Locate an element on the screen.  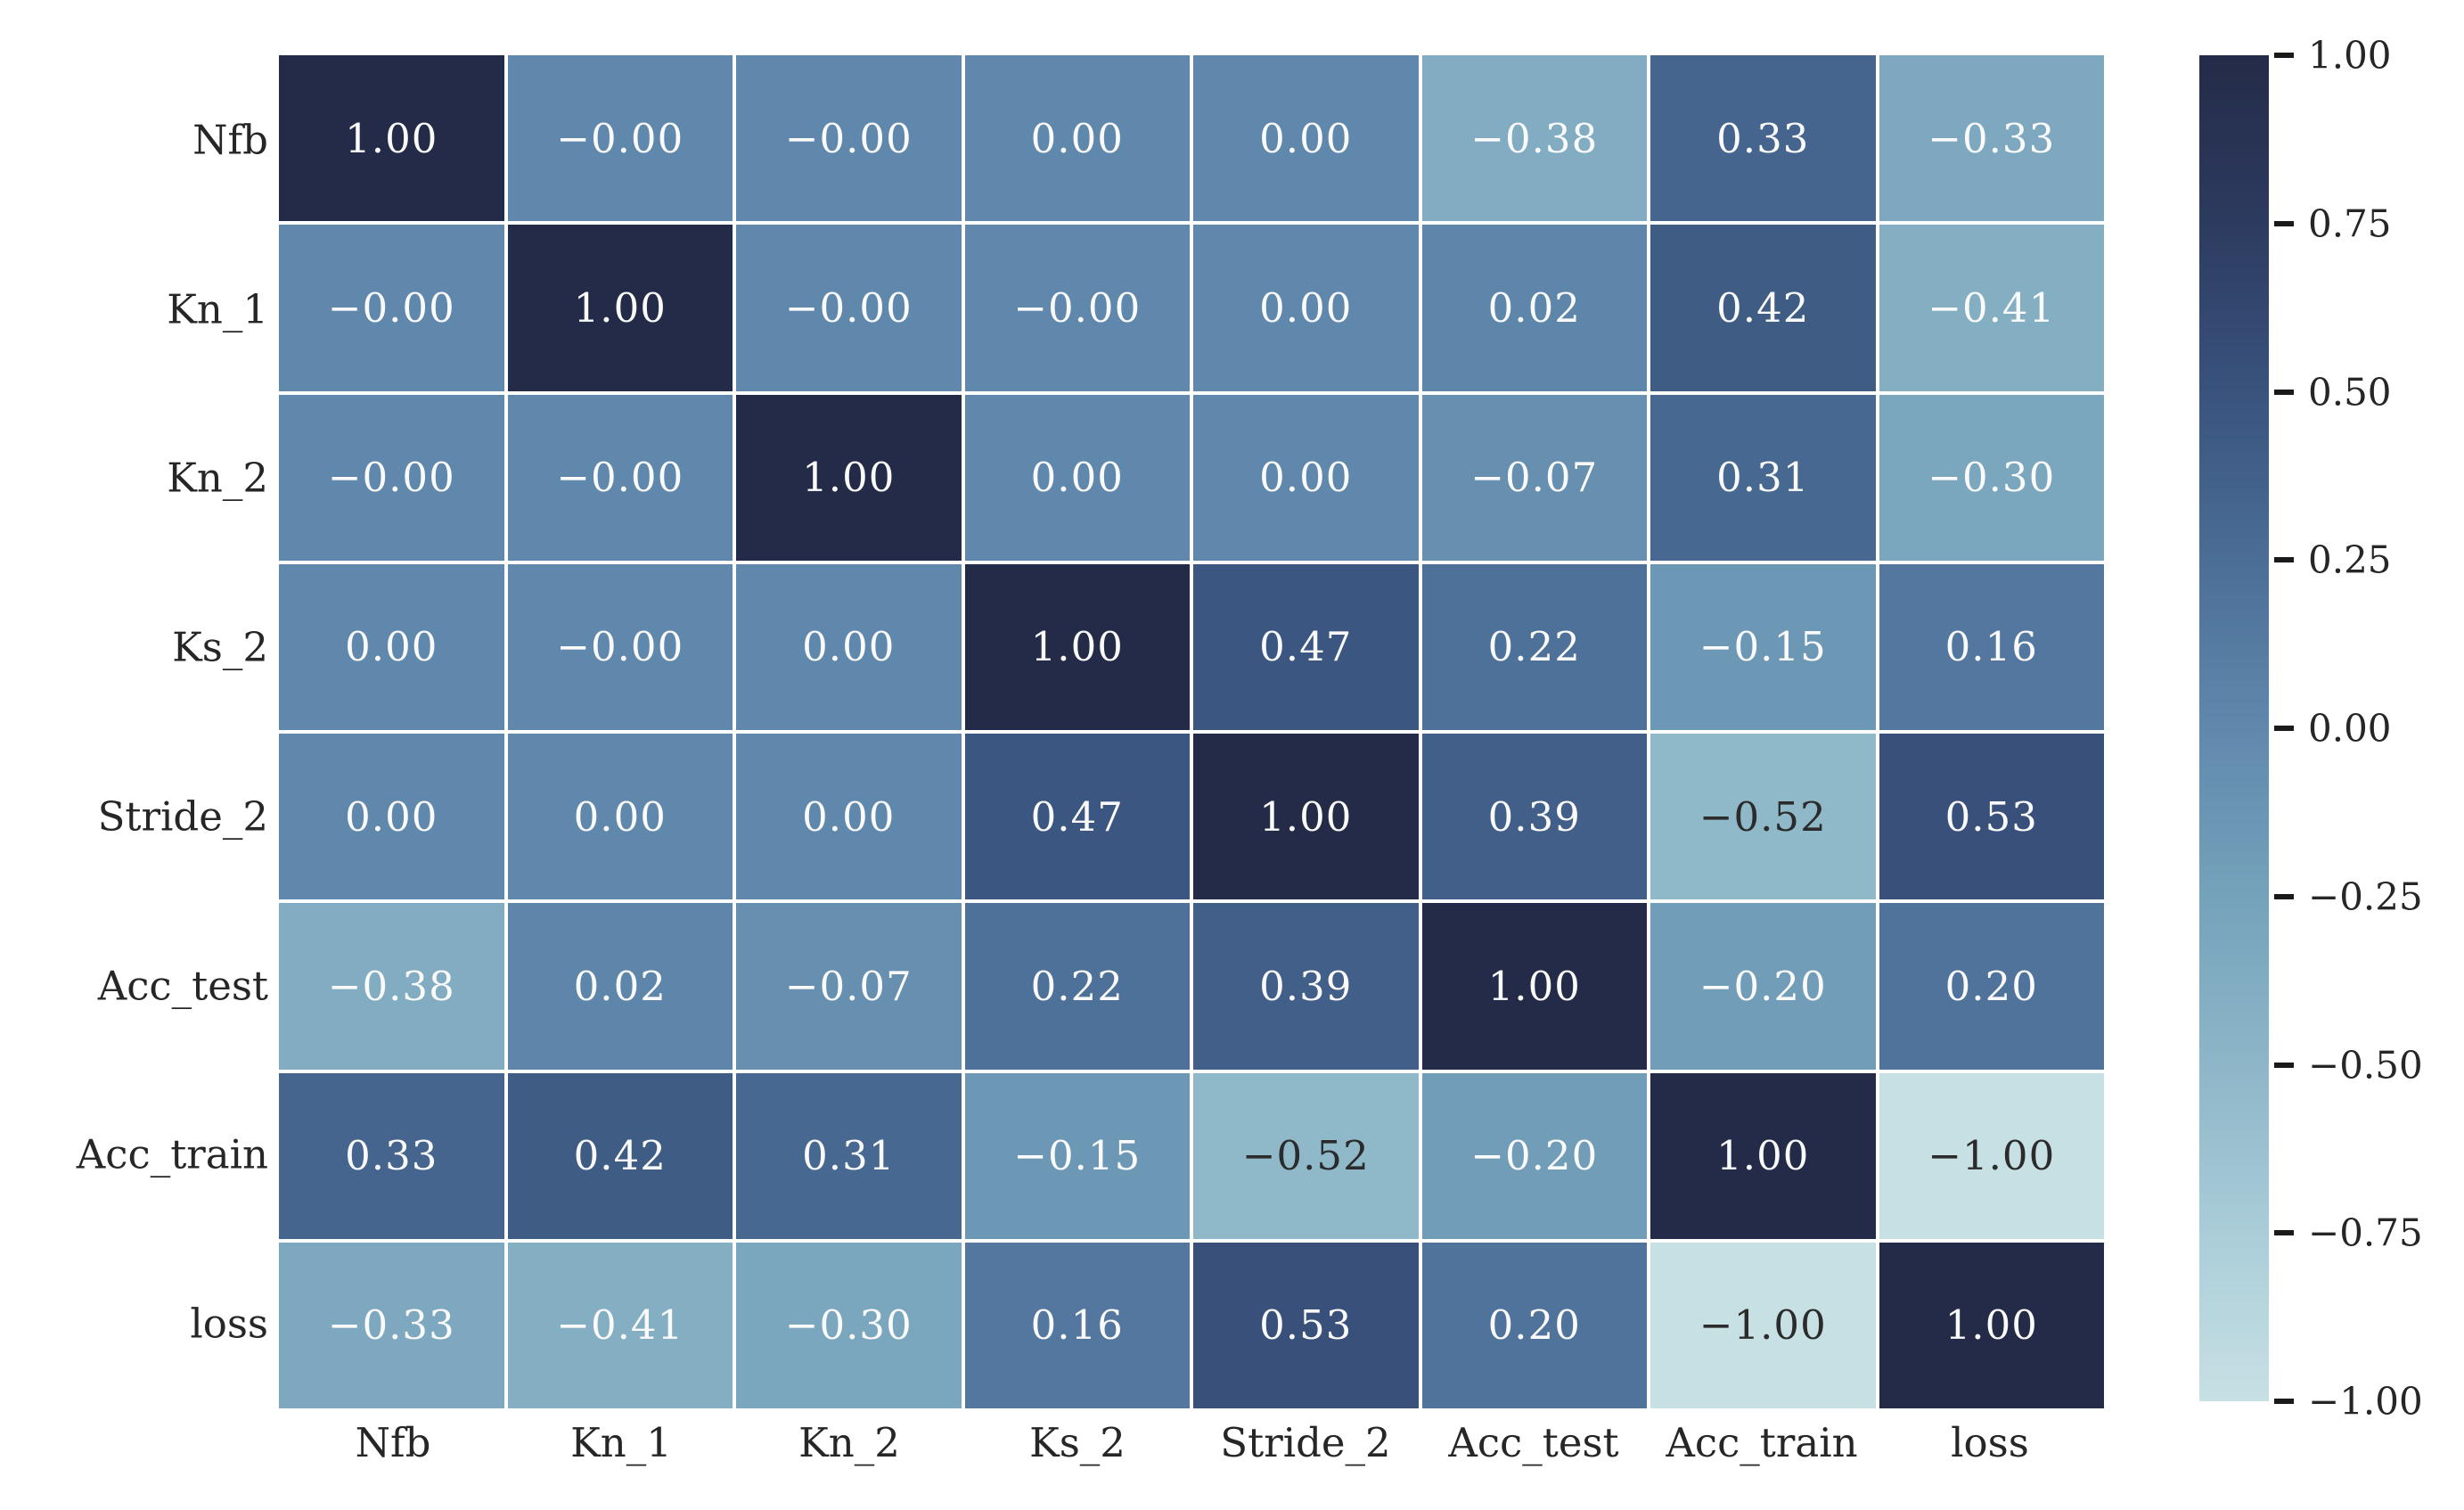
heatmap-cell-Ks_2-Nfb: 0.00 is located at coordinates (391, 647).